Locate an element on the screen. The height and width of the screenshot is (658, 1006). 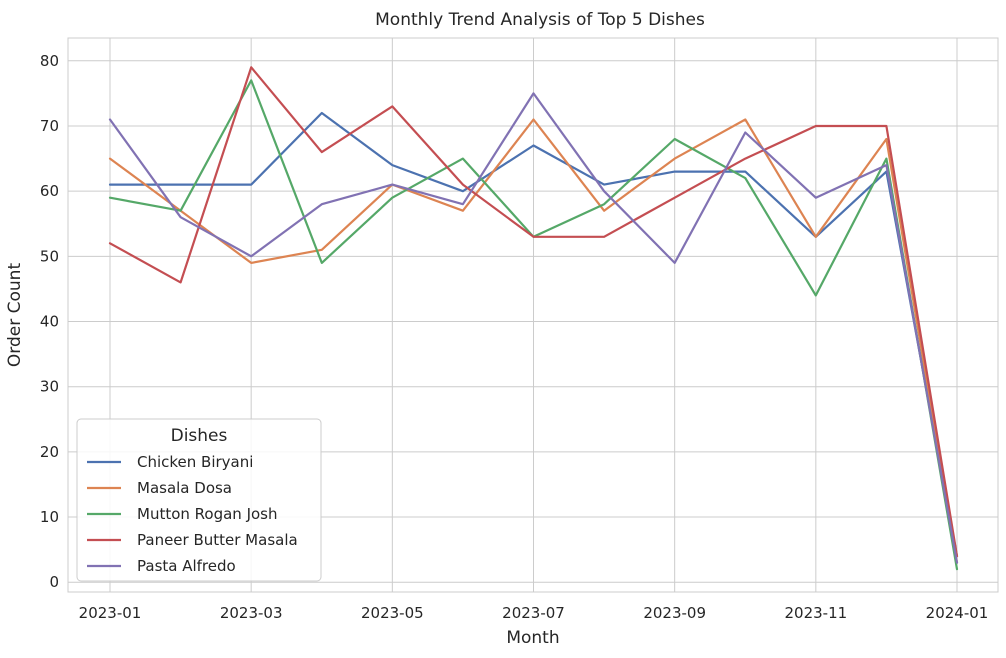
x-tick-label: 2023-09 is located at coordinates (674, 613).